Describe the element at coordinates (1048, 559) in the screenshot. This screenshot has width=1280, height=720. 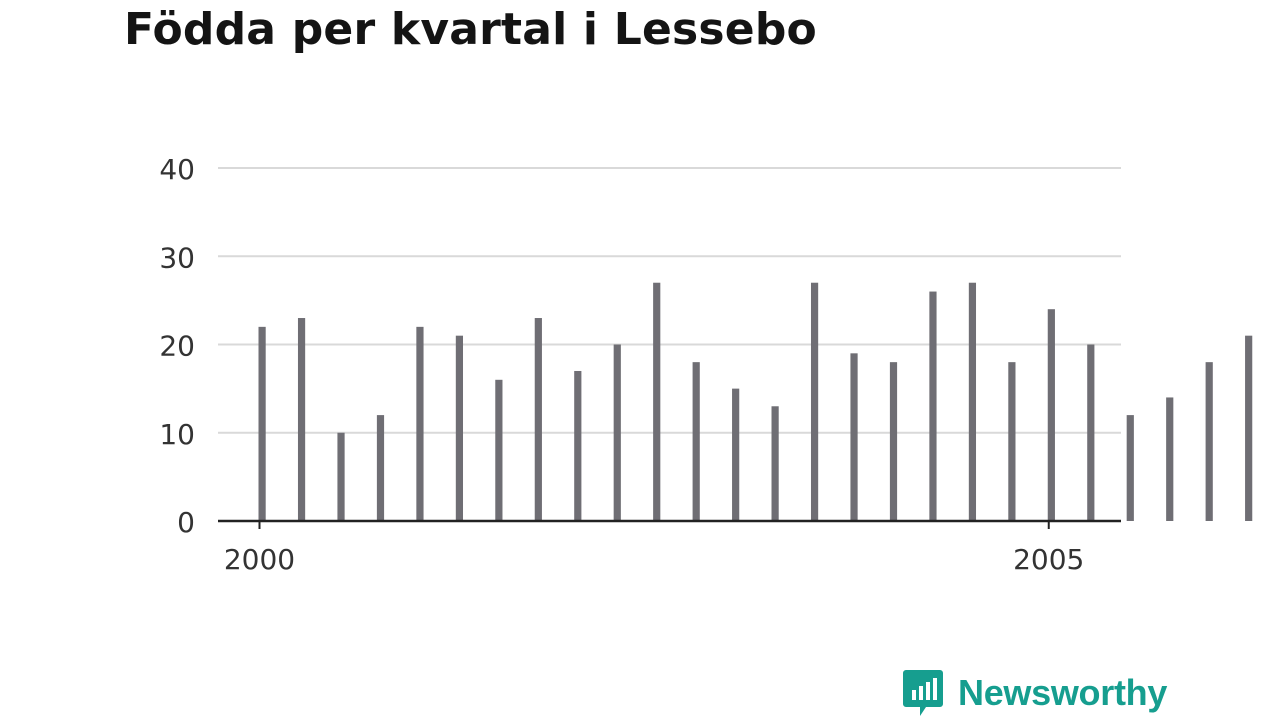
I see `x-tick-label: 2005` at that location.